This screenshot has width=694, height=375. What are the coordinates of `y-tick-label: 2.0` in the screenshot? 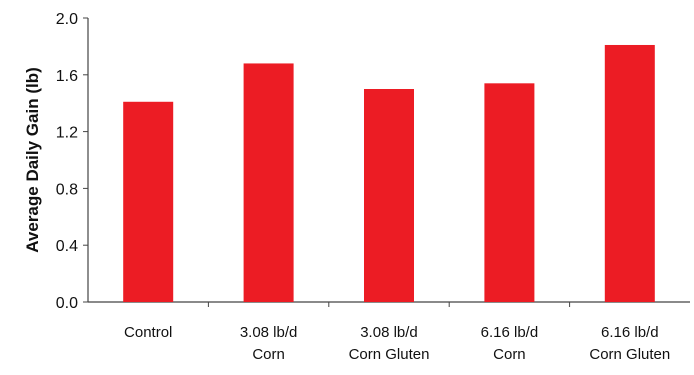 It's located at (67, 19).